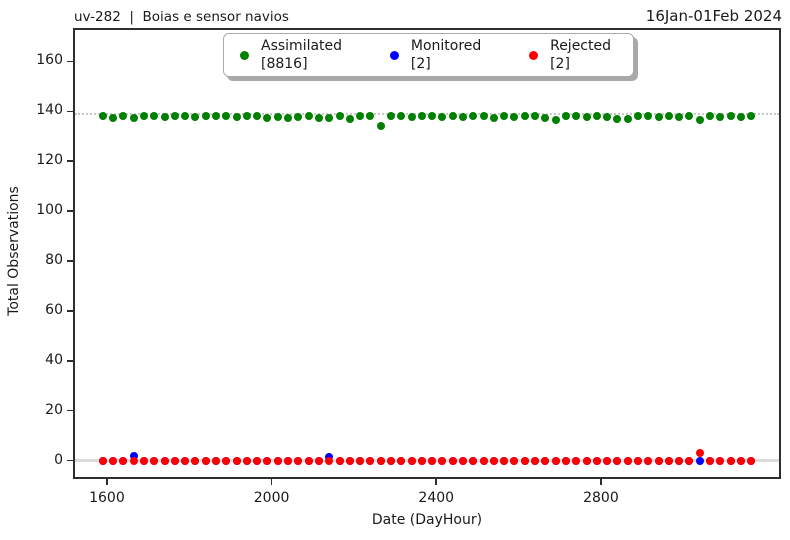  Describe the element at coordinates (58, 459) in the screenshot. I see `y-tick-label: 0` at that location.